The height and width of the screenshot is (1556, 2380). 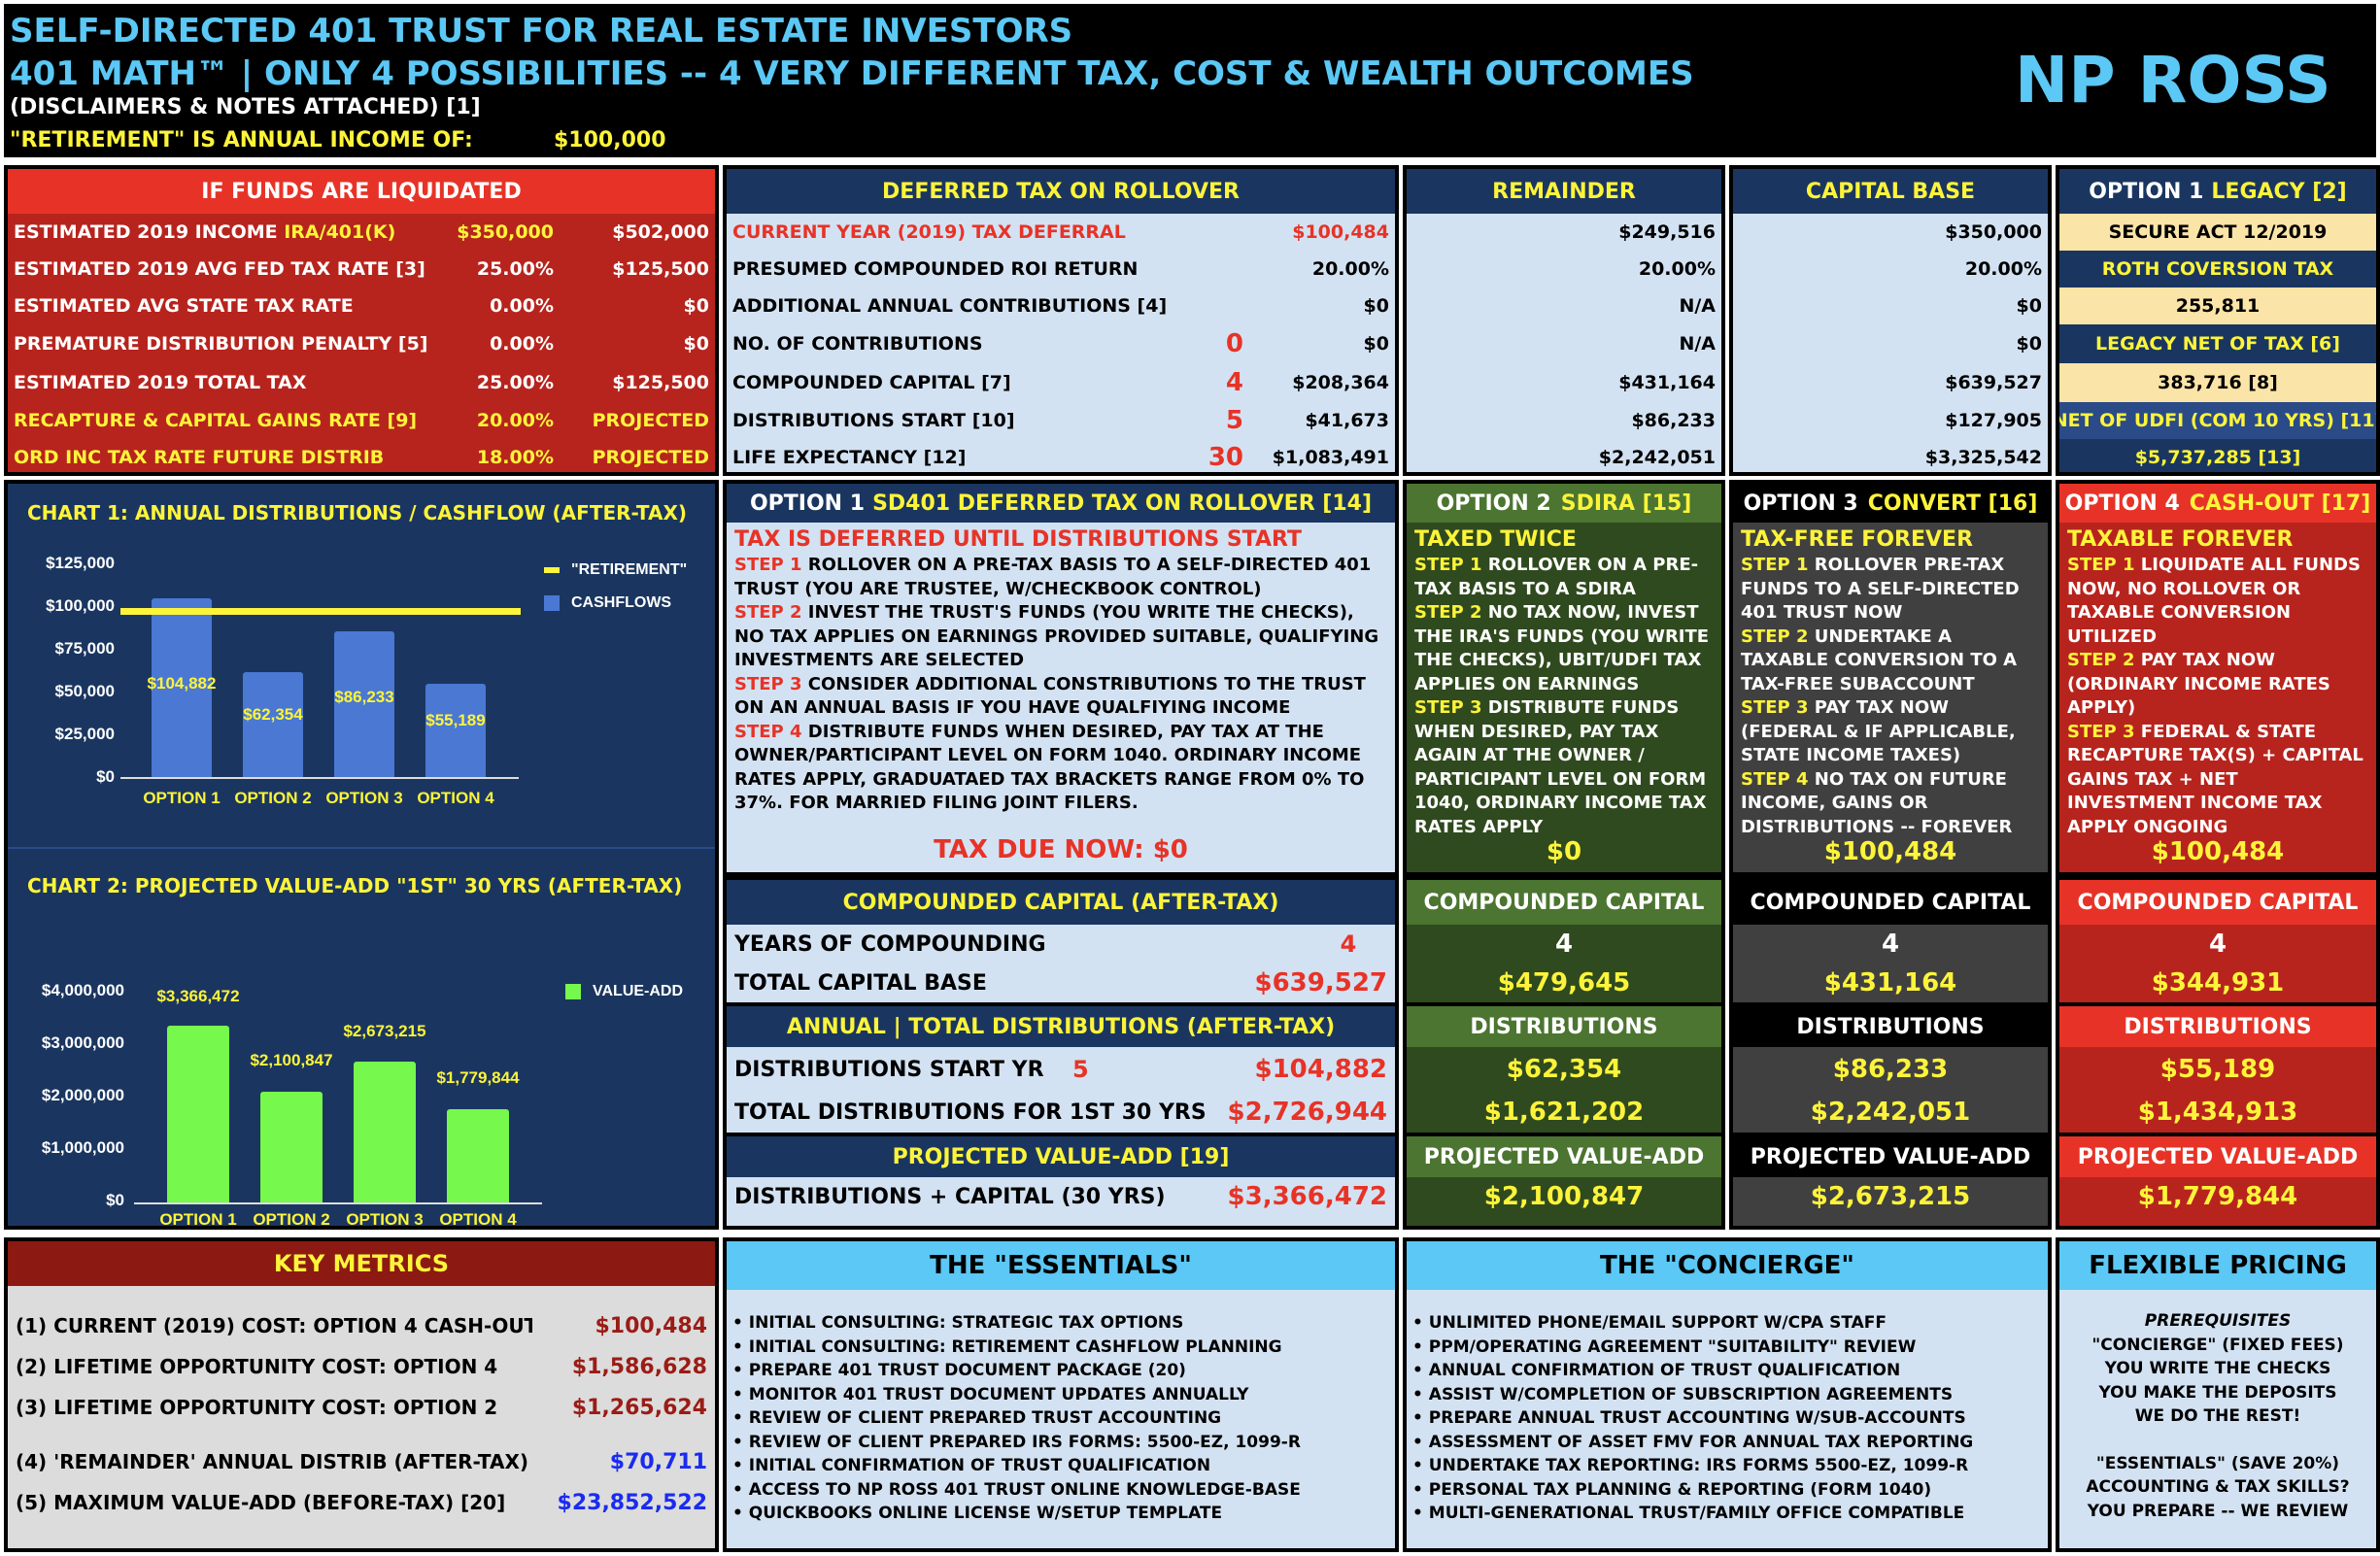 I want to click on cc-value: $344,931, so click(x=2218, y=983).